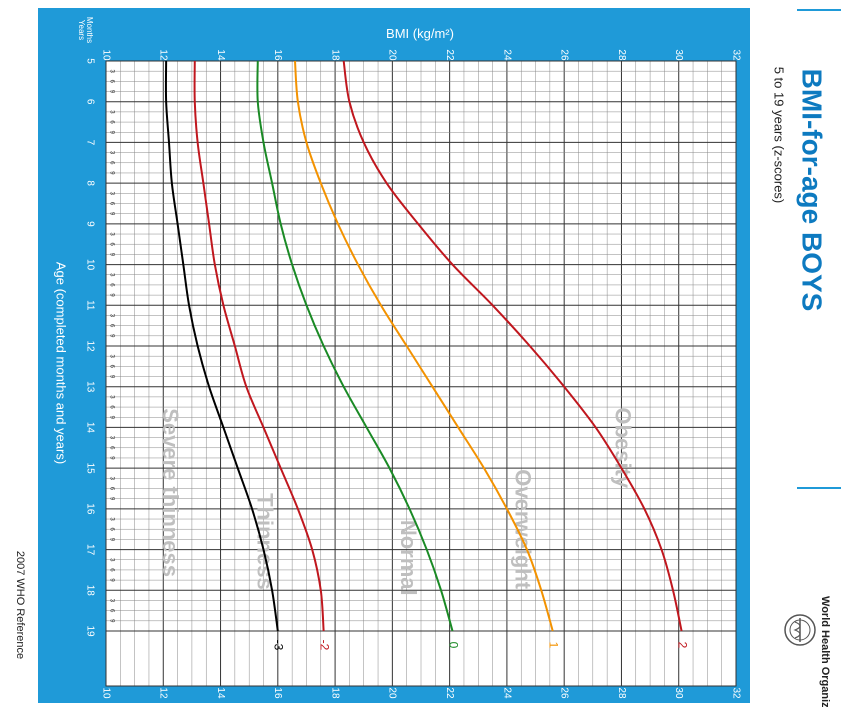 The height and width of the screenshot is (707, 844). What do you see at coordinates (678, 693) in the screenshot?
I see `y-tick-label-bottom: 30` at bounding box center [678, 693].